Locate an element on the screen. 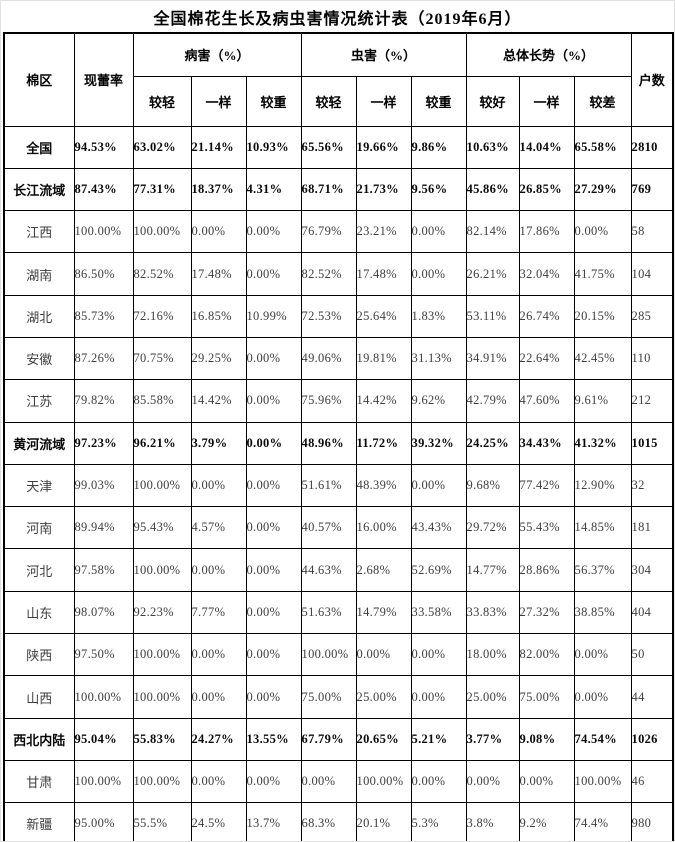  value-cell: 63.02% is located at coordinates (162, 147).